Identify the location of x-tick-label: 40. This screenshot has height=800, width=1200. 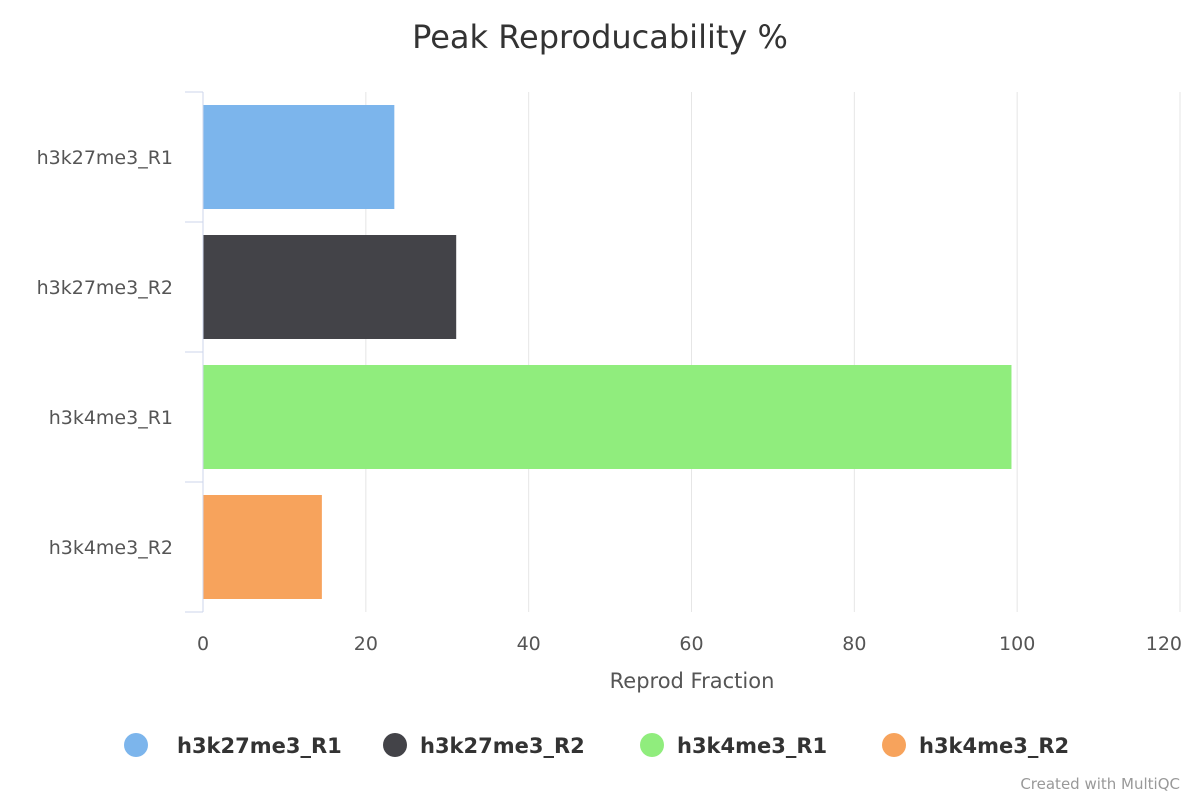
(529, 644).